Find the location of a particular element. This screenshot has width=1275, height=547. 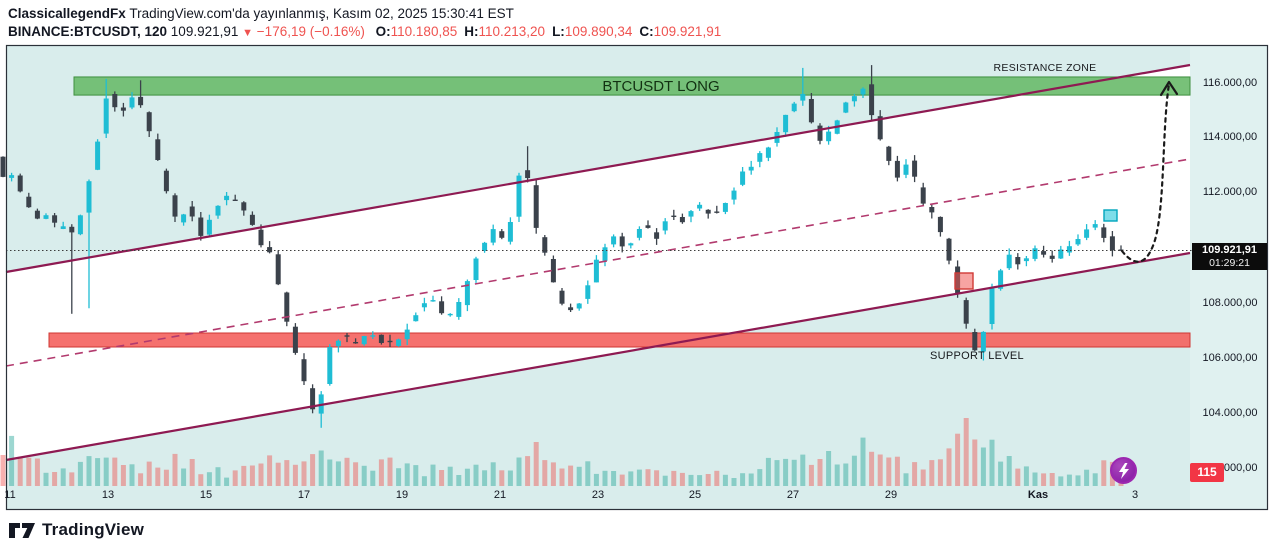

down-triangle-icon: ▼ is located at coordinates (248, 33).